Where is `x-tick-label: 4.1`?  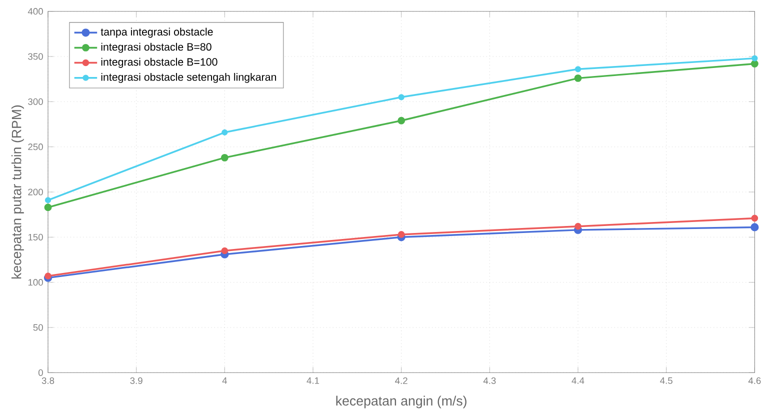
x-tick-label: 4.1 is located at coordinates (313, 380).